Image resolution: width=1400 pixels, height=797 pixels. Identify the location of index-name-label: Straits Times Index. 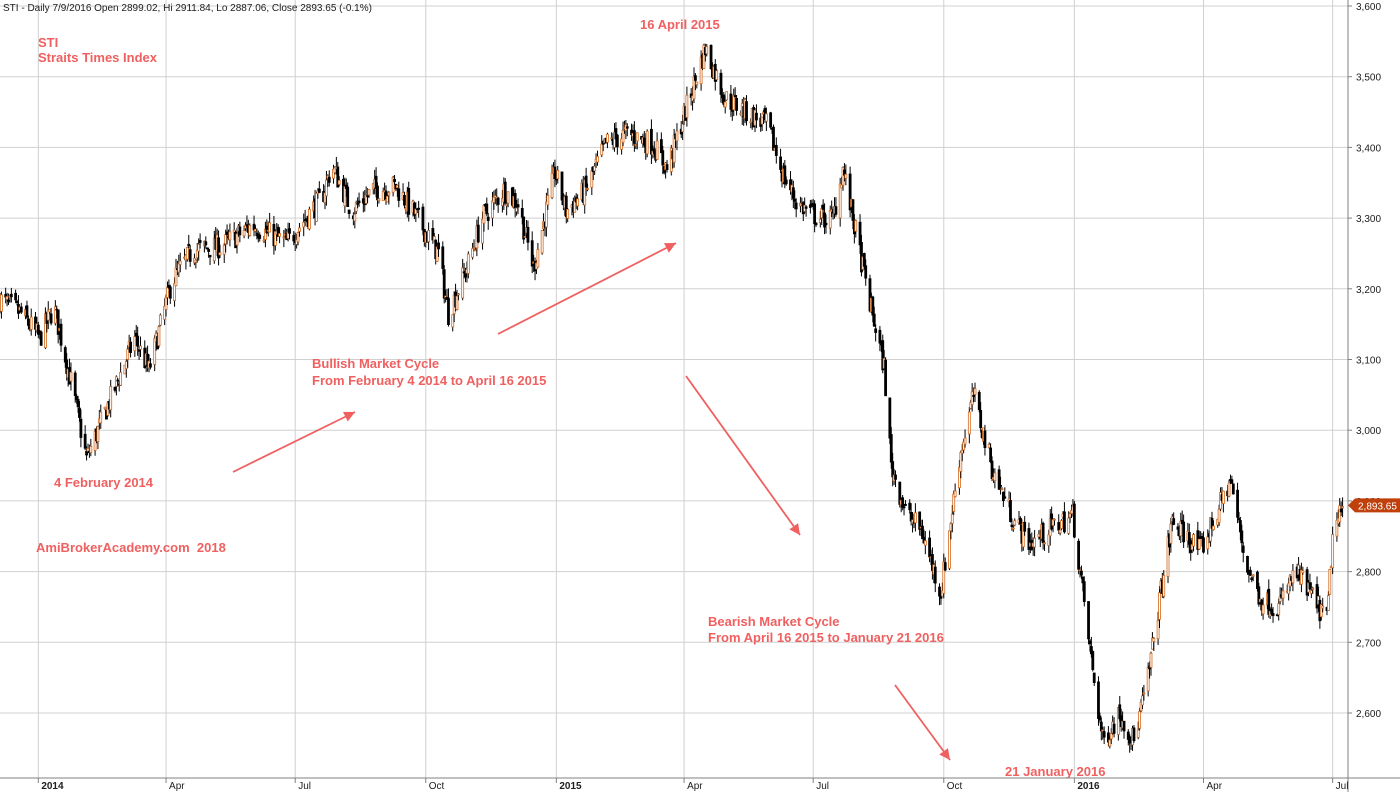
(98, 57).